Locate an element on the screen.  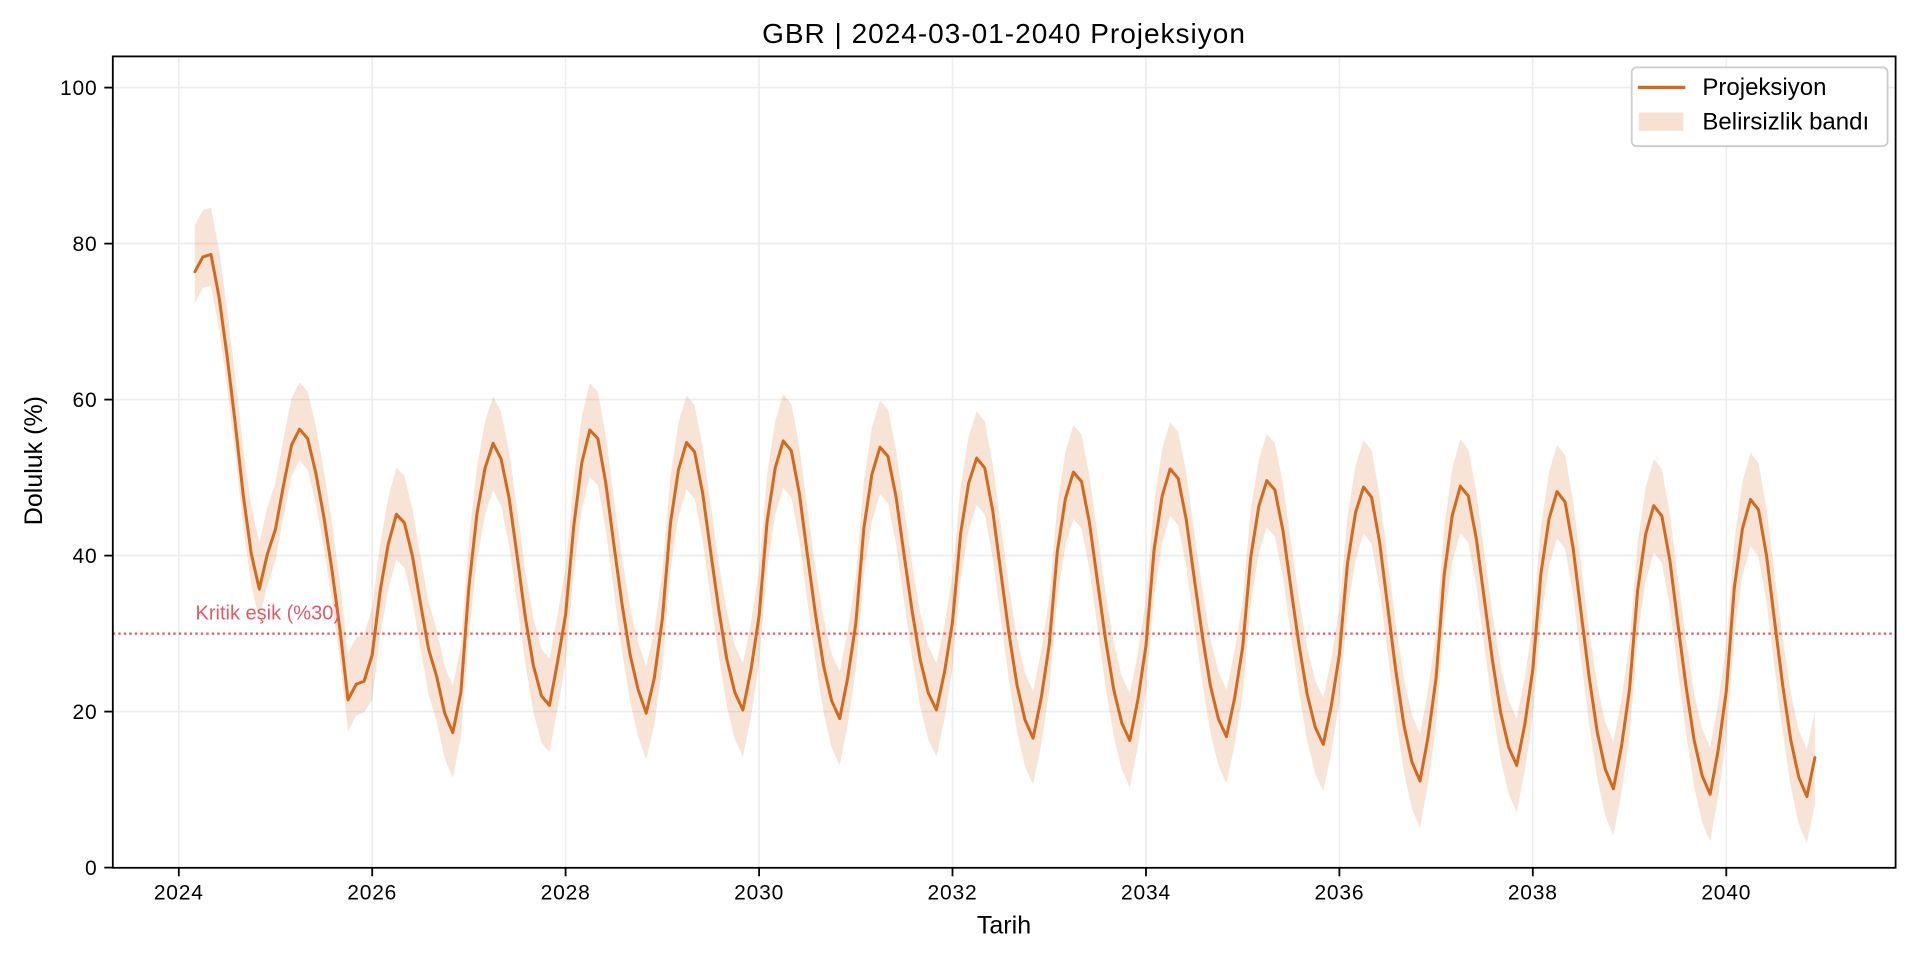
svg-text: Belirsizlik bandı is located at coordinates (1785, 122).